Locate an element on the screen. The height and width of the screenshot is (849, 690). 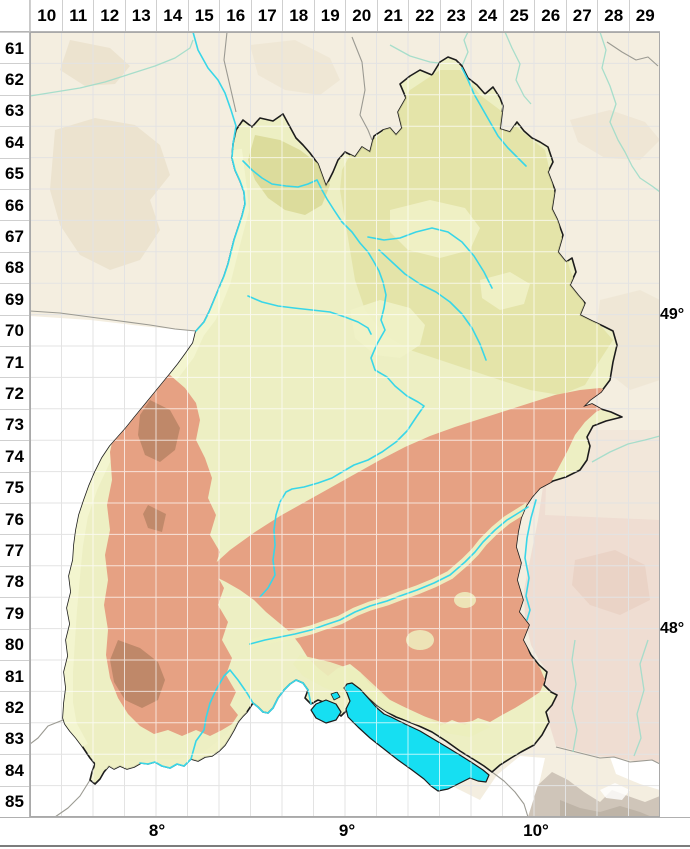
col-header-25: 25 is located at coordinates (518, 15).